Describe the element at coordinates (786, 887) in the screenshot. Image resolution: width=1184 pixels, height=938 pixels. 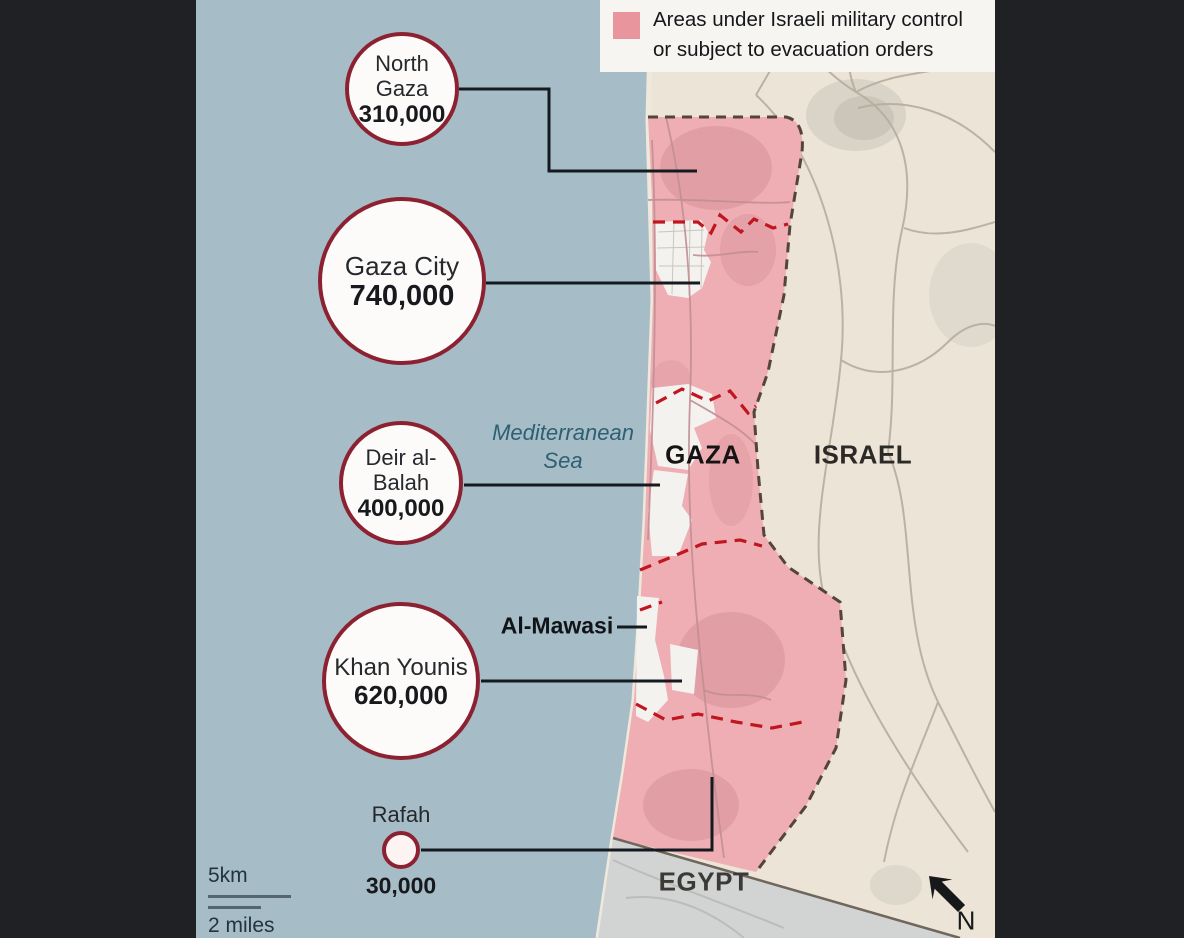
I see `egypt-border` at that location.